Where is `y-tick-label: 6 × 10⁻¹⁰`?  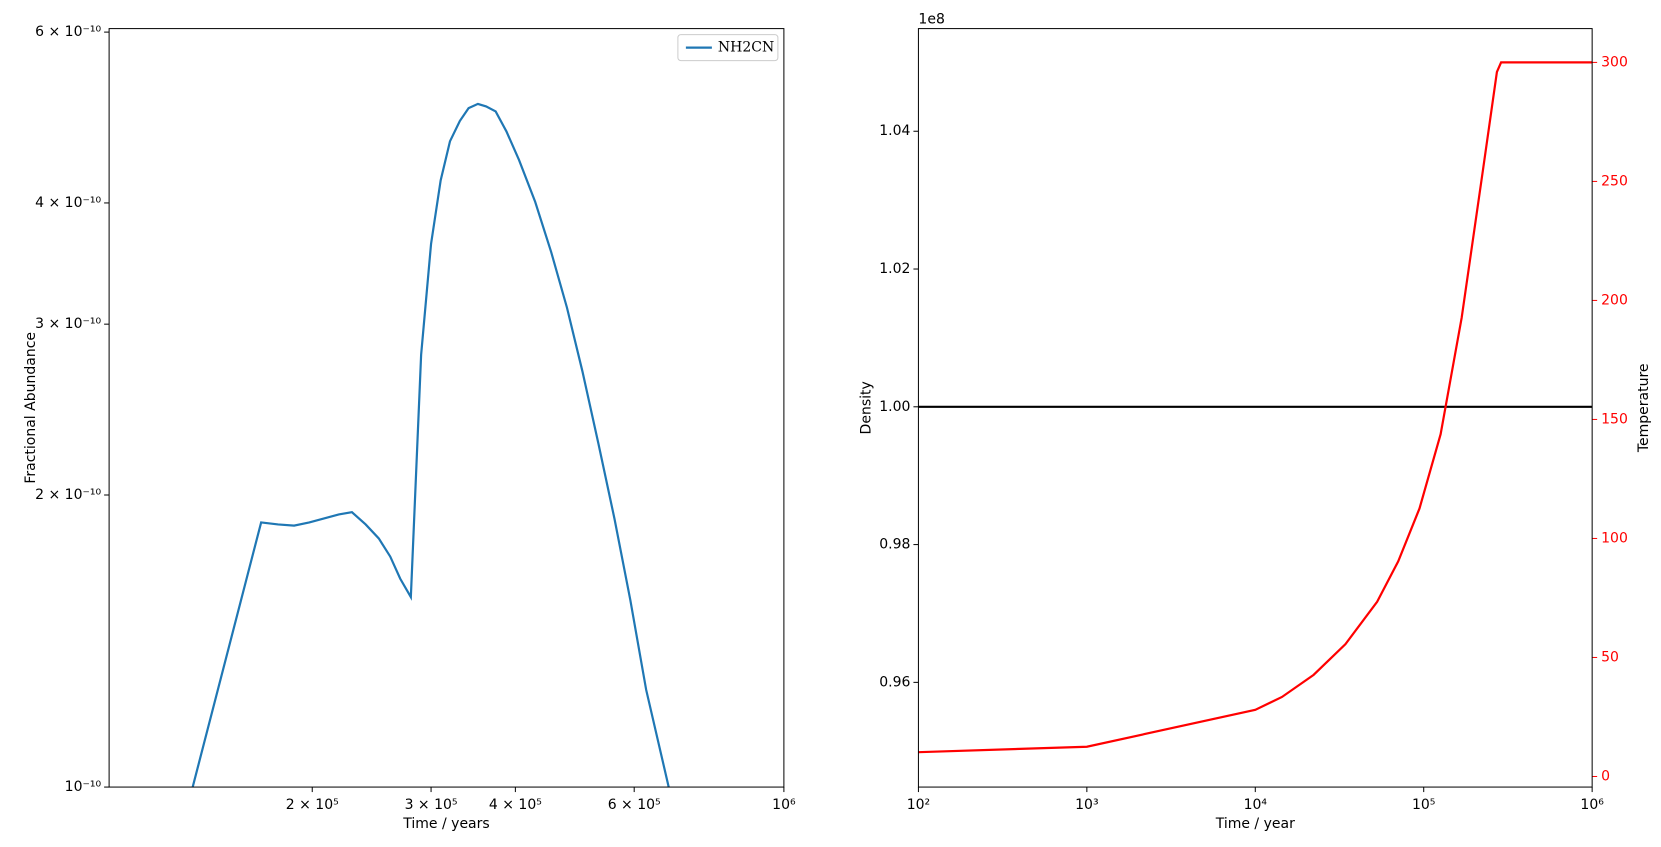
y-tick-label: 6 × 10⁻¹⁰ is located at coordinates (68, 32).